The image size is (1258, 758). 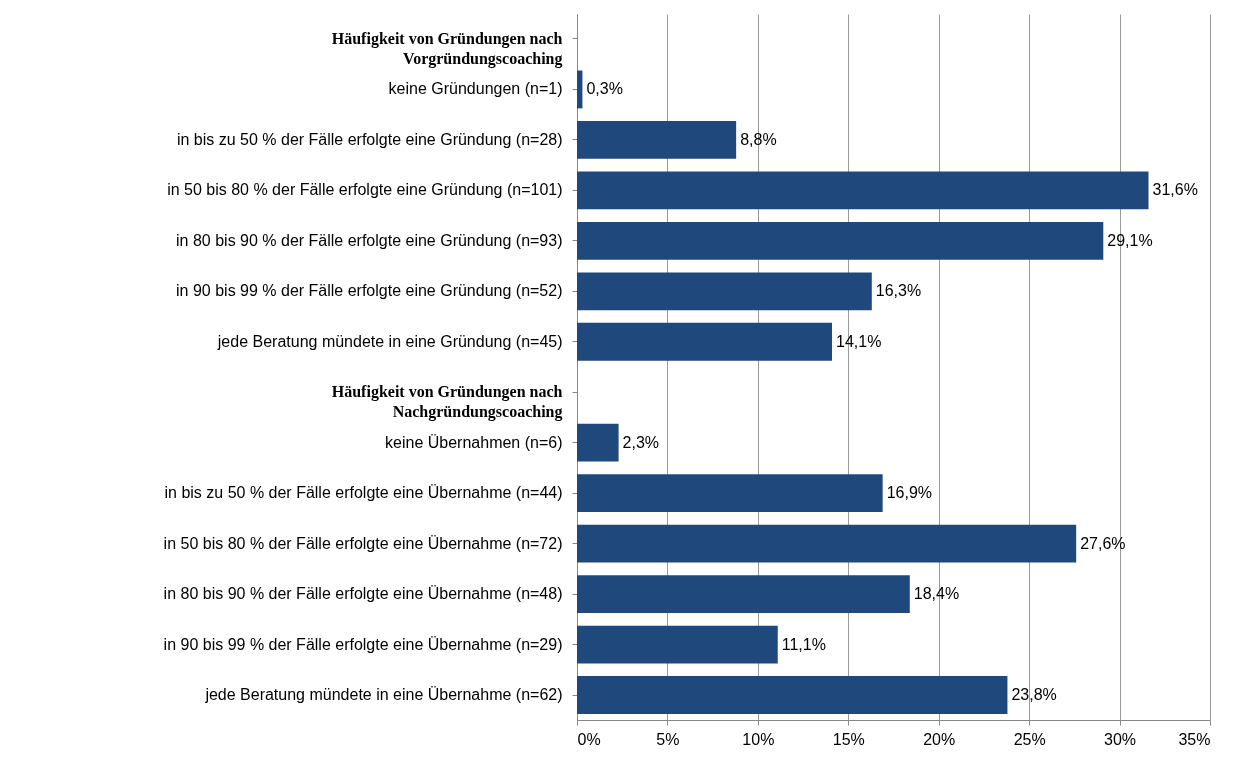 What do you see at coordinates (369, 139) in the screenshot?
I see `y-tick-label: in bis zu 50 % der Fälle erfolgte eine Gründung (n=28)` at bounding box center [369, 139].